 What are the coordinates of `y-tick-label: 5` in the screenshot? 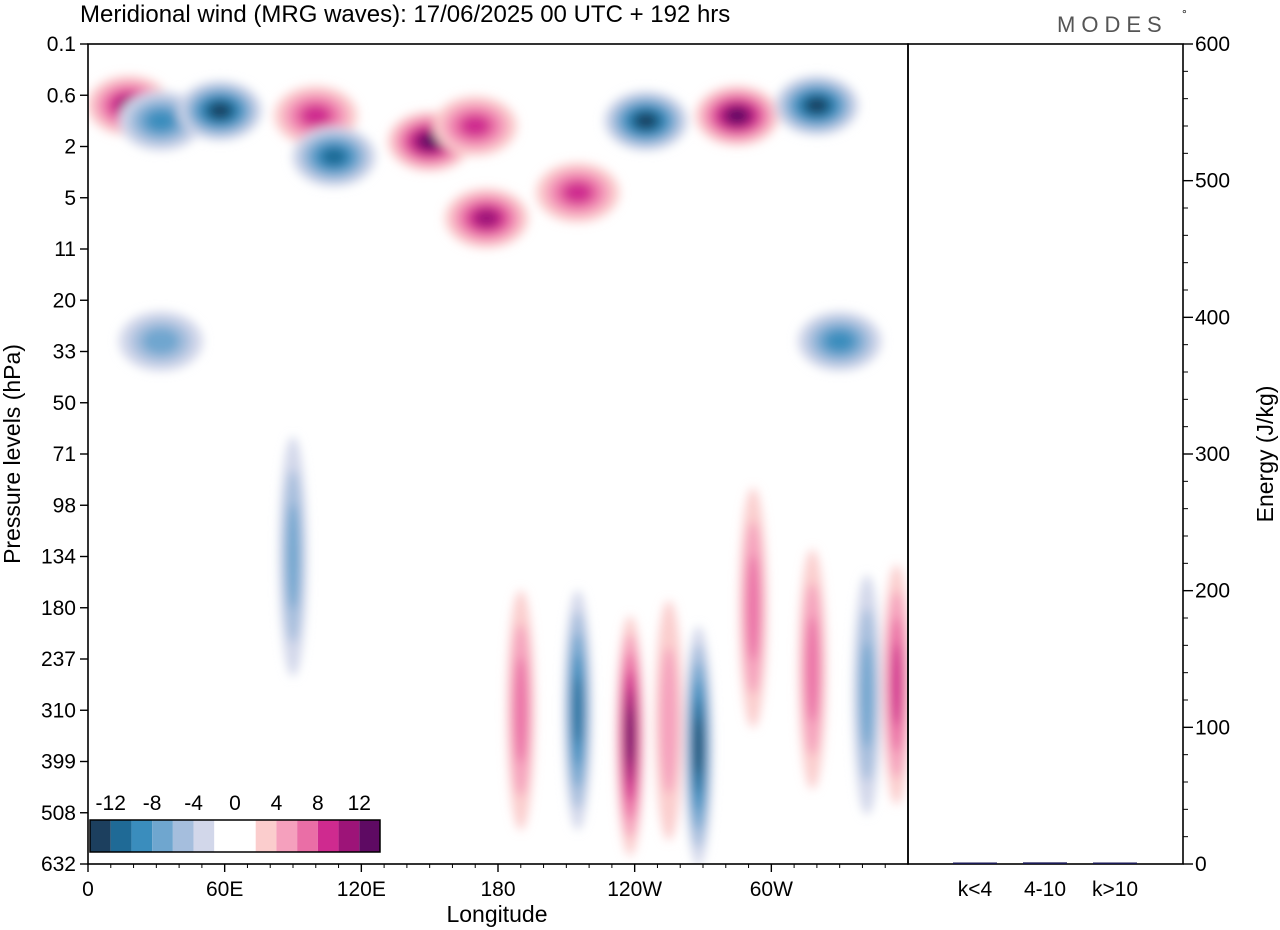 It's located at (70, 198).